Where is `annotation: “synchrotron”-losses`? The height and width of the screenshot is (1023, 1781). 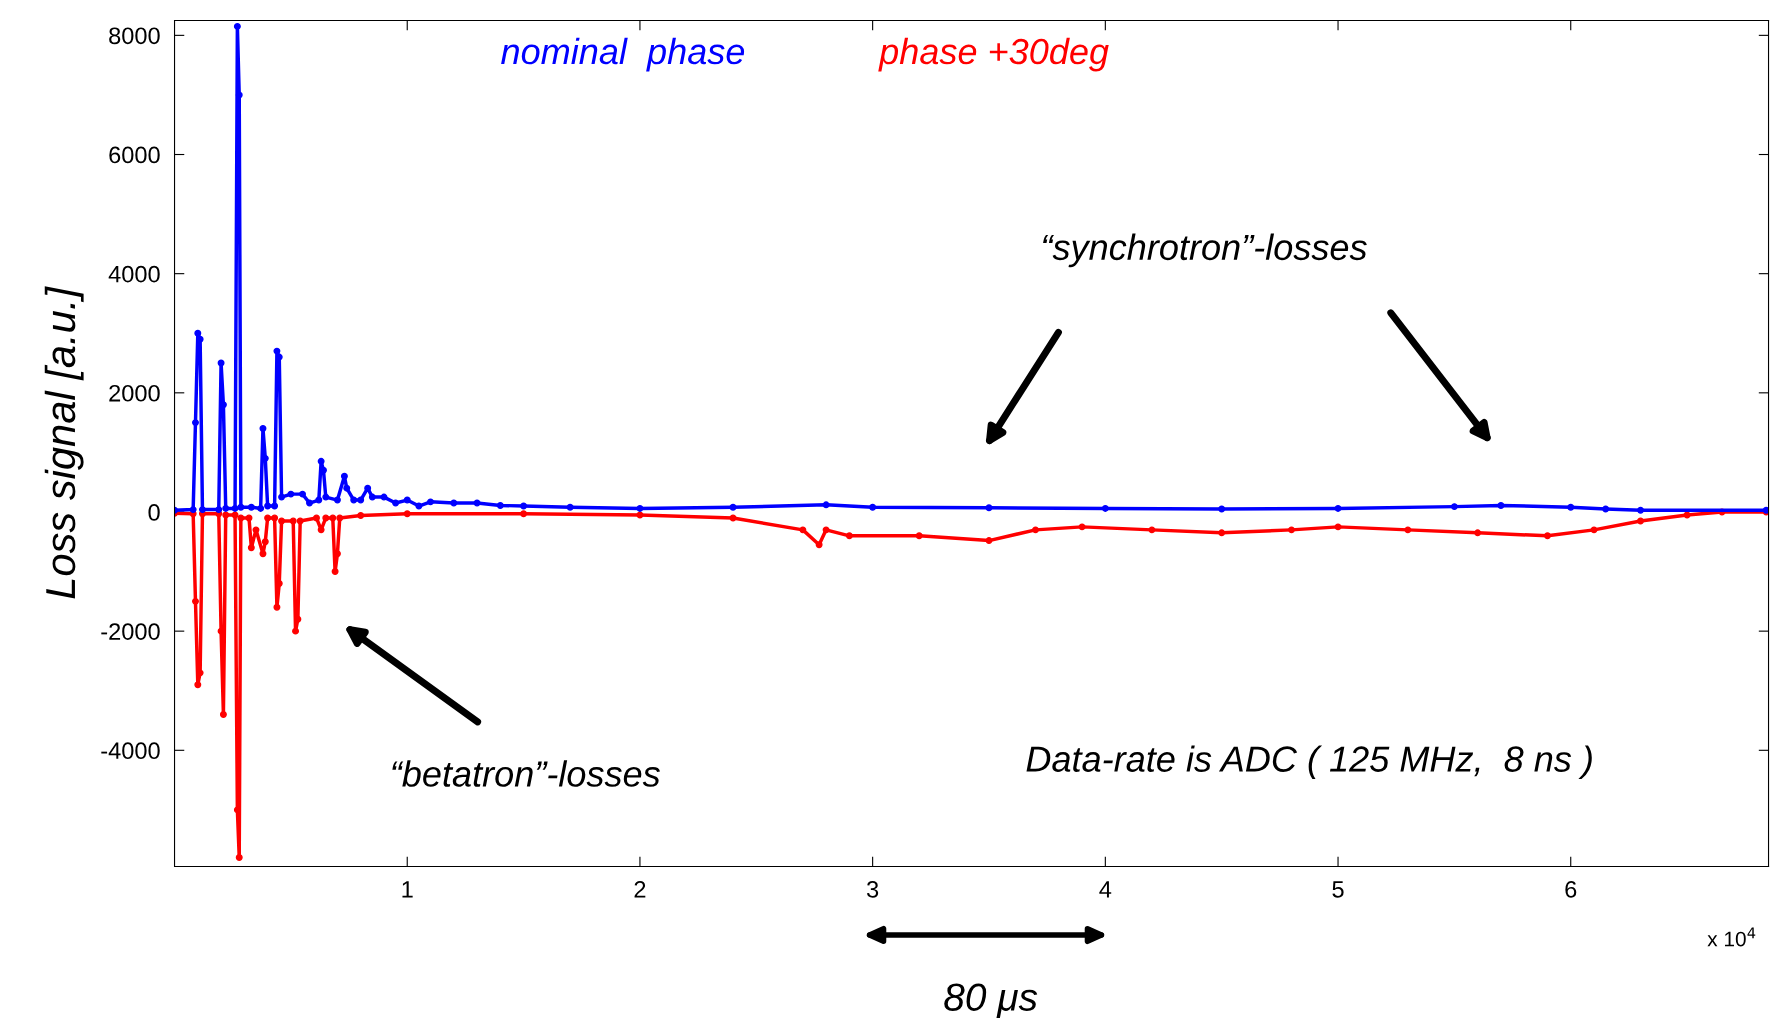 annotation: “synchrotron”-losses is located at coordinates (1205, 250).